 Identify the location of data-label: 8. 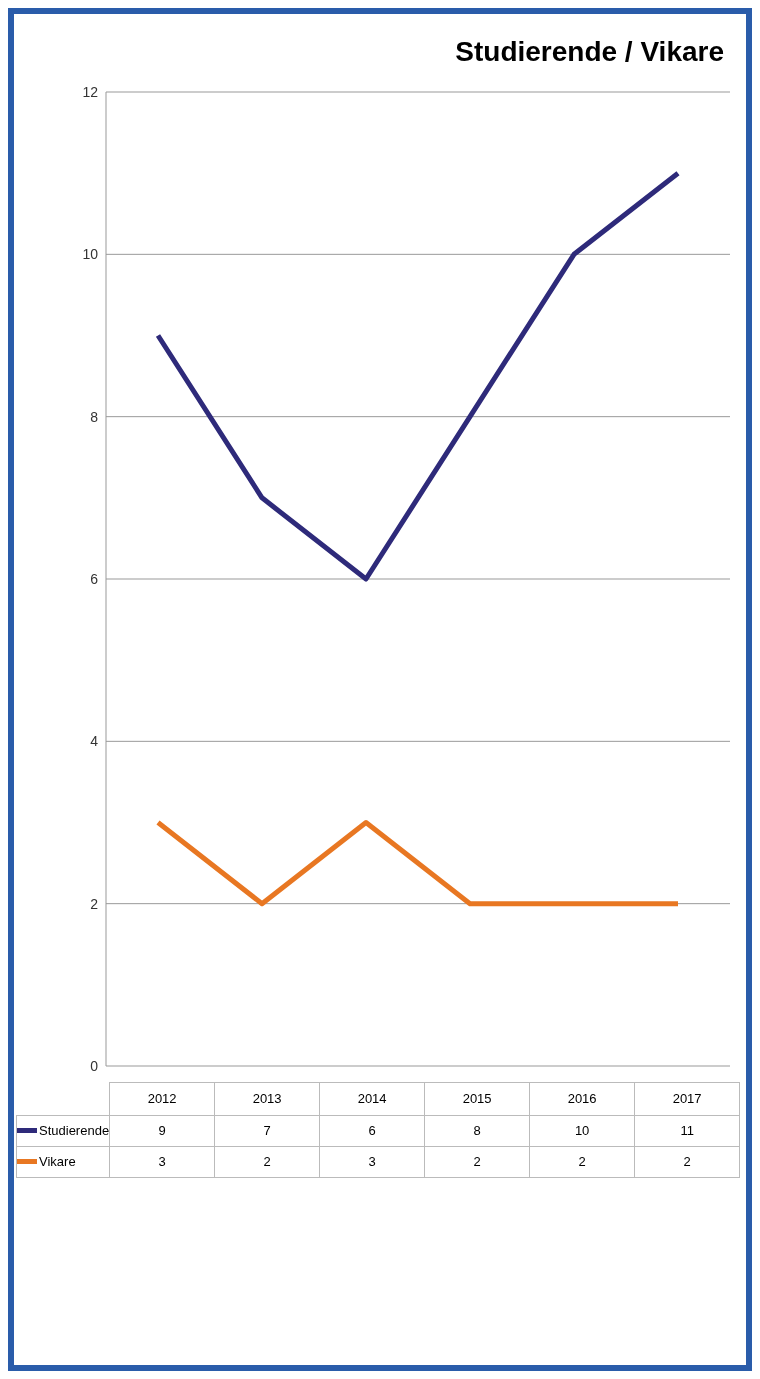
(477, 1130).